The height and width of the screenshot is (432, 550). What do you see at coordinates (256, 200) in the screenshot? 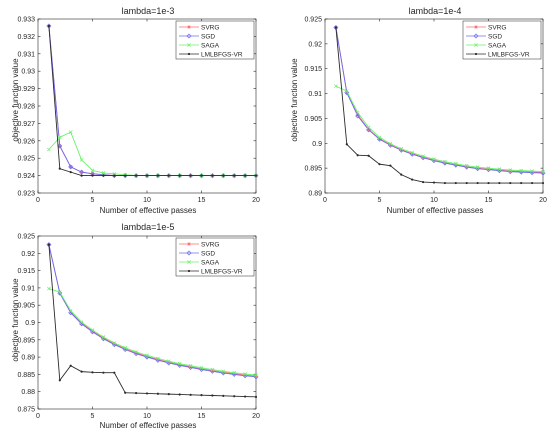
I see `x-tick-label: 20` at bounding box center [256, 200].